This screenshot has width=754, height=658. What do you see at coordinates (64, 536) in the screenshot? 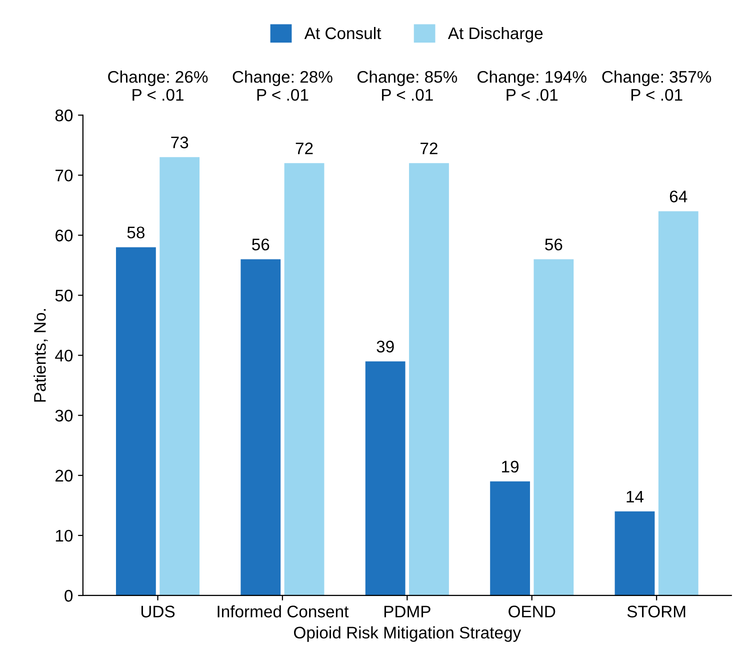
I see `y-tick-label: 10` at bounding box center [64, 536].